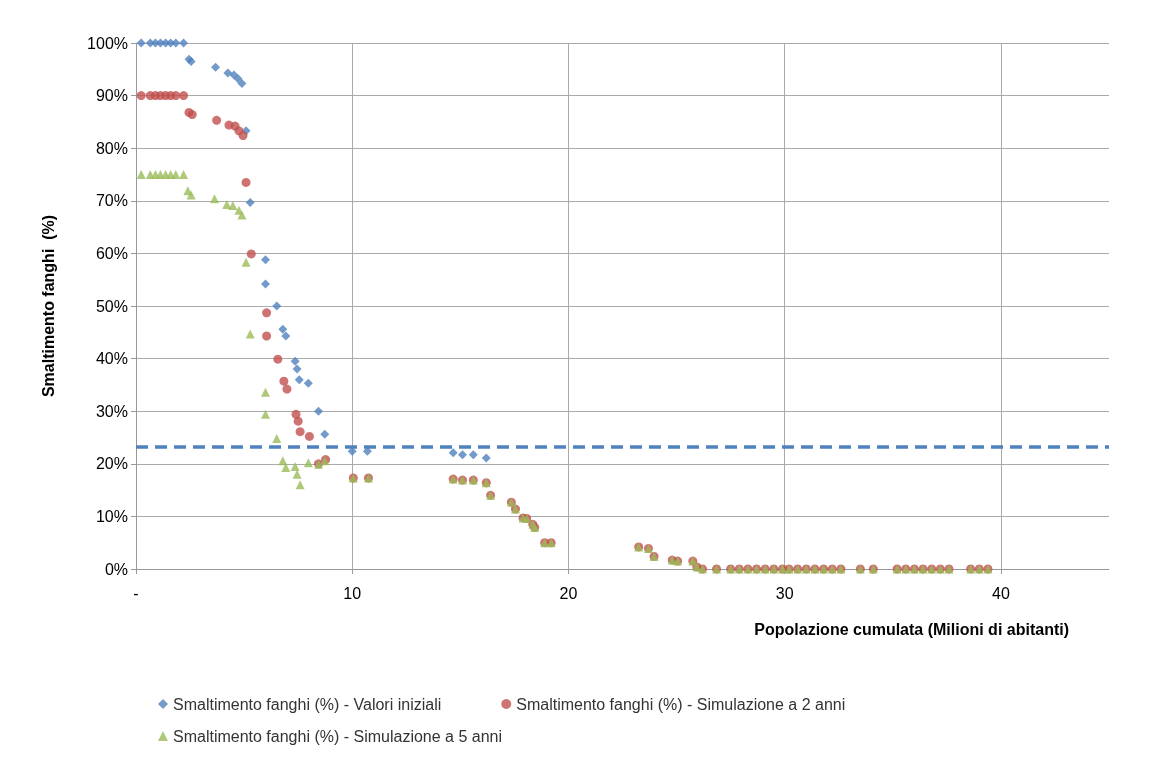 Image resolution: width=1156 pixels, height=764 pixels. I want to click on x-tick-label: 10, so click(352, 593).